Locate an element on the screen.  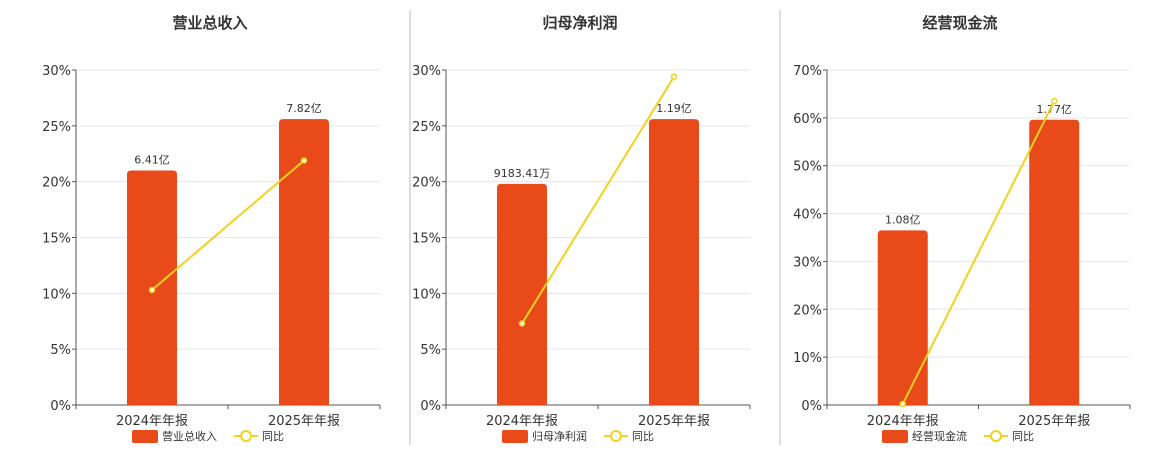
chart-title: 归母净利润 is located at coordinates (579, 23).